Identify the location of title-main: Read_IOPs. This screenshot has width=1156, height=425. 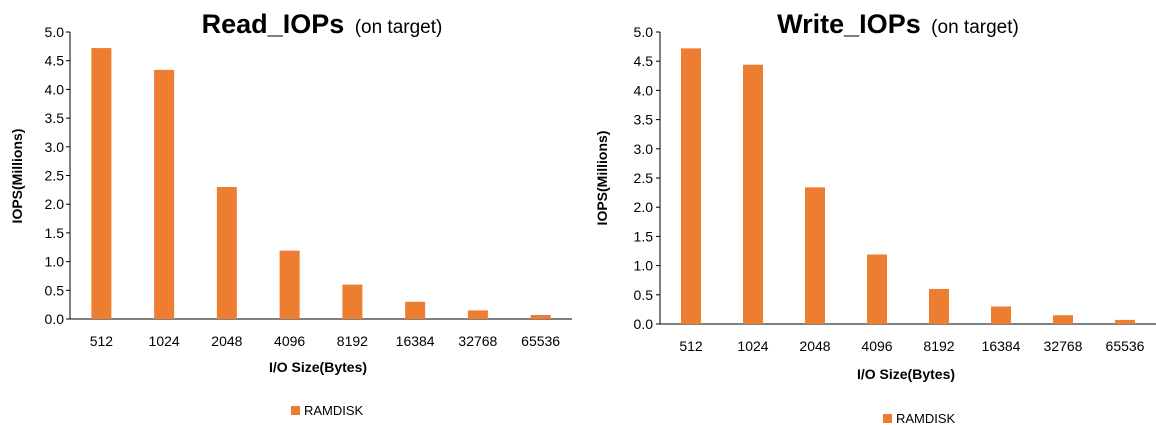
(273, 24).